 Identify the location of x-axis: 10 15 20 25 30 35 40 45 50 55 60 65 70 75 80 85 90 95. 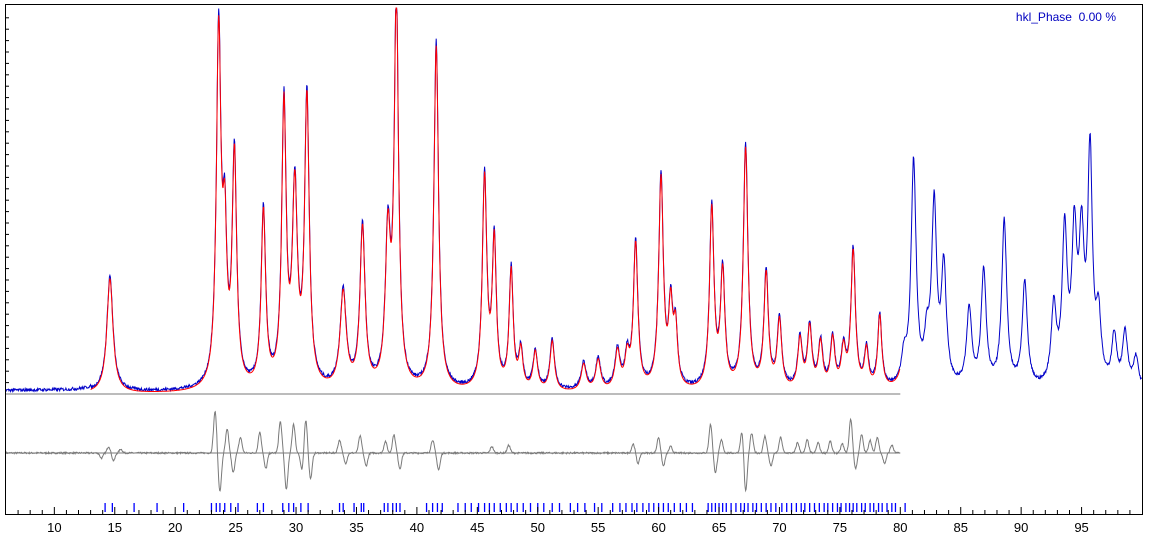
(574, 521).